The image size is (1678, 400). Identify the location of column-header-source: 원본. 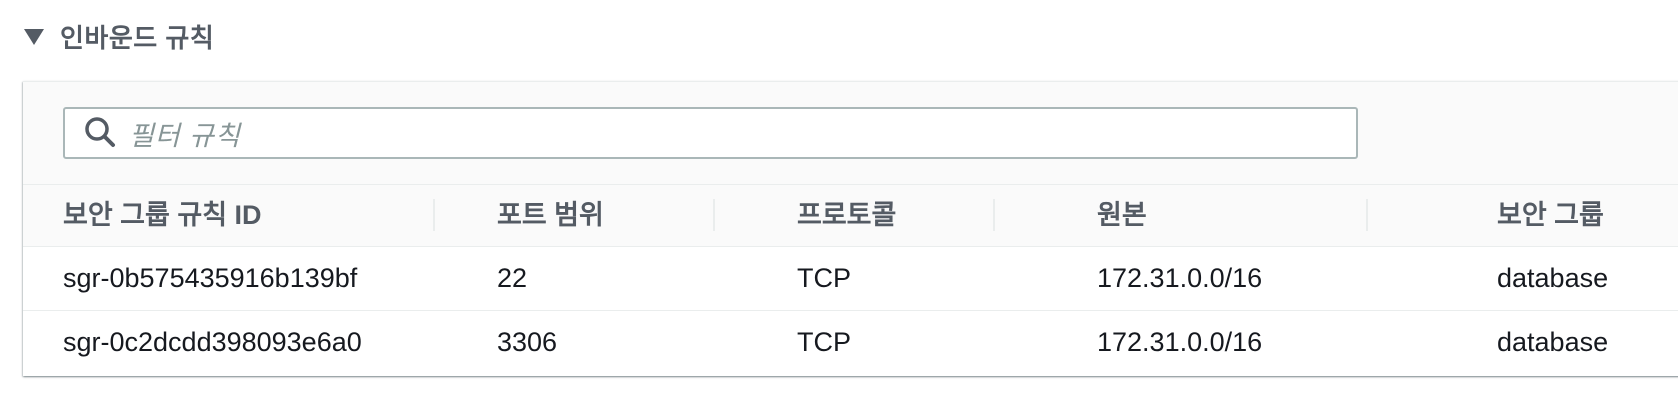
(1122, 215).